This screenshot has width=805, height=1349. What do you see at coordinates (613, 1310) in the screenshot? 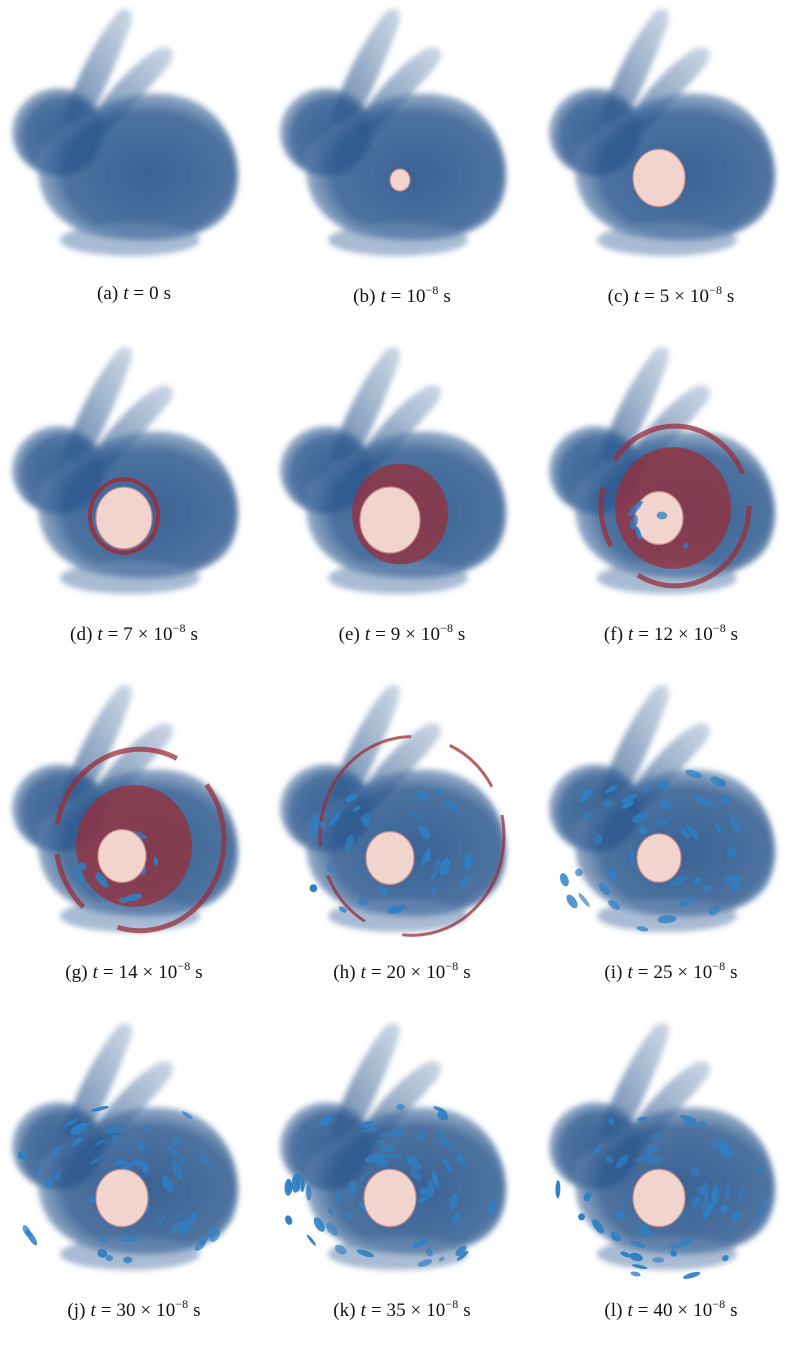
I see `caption-label: (l)` at bounding box center [613, 1310].